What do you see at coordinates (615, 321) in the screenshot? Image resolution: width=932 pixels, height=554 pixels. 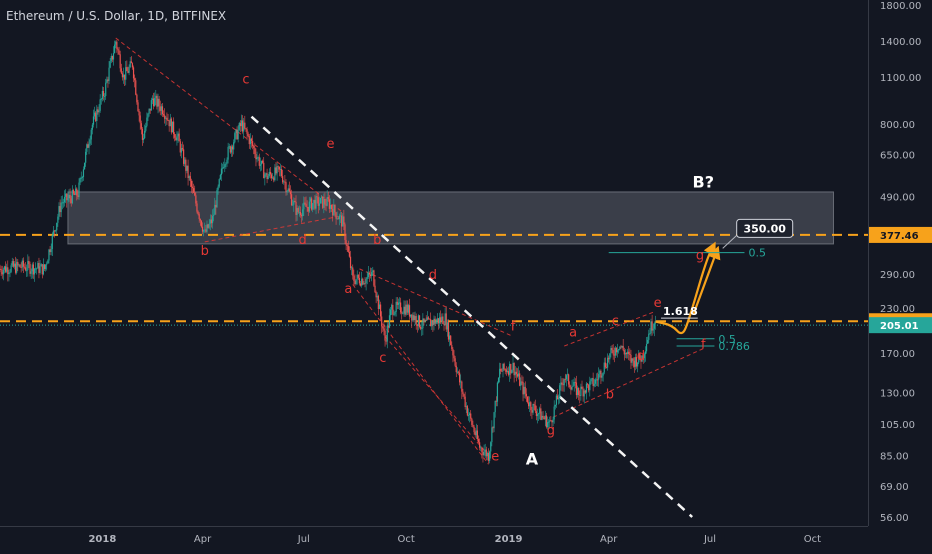 I see `wave-label: c` at bounding box center [615, 321].